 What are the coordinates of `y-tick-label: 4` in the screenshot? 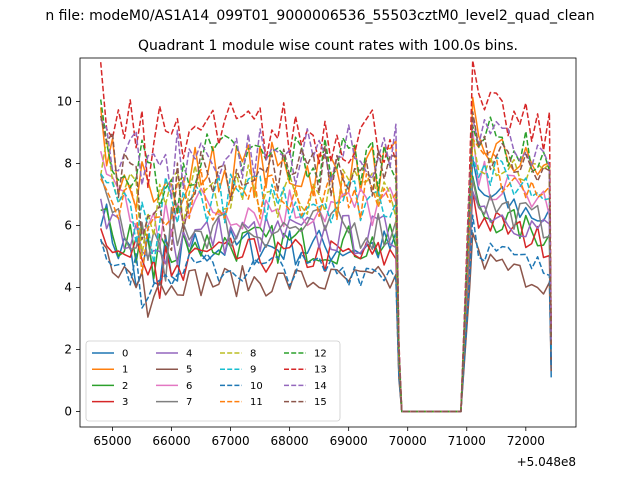 It's located at (68, 287).